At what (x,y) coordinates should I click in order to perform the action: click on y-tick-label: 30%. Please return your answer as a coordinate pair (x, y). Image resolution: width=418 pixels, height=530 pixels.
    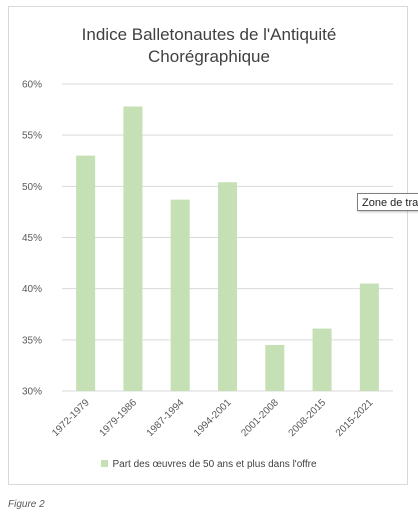
    Looking at the image, I should click on (32, 392).